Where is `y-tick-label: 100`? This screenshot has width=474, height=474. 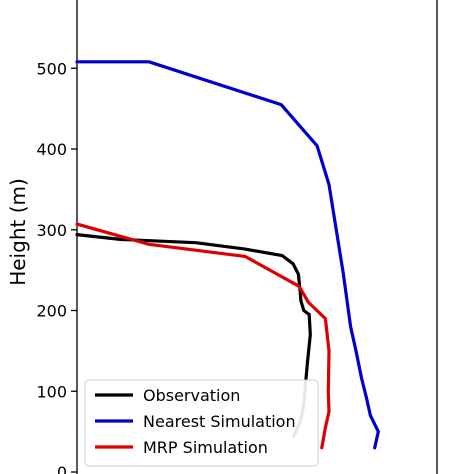 y-tick-label: 100 is located at coordinates (51, 391).